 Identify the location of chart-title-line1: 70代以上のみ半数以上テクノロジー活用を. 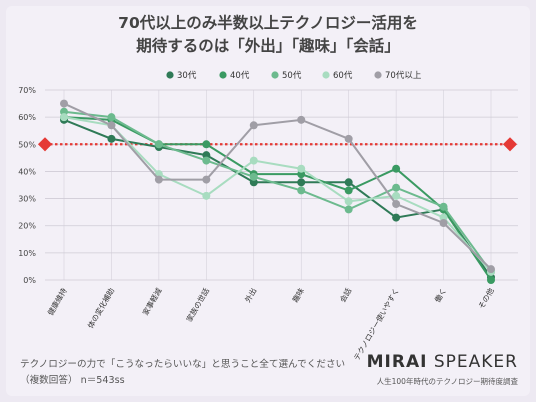
(268, 23).